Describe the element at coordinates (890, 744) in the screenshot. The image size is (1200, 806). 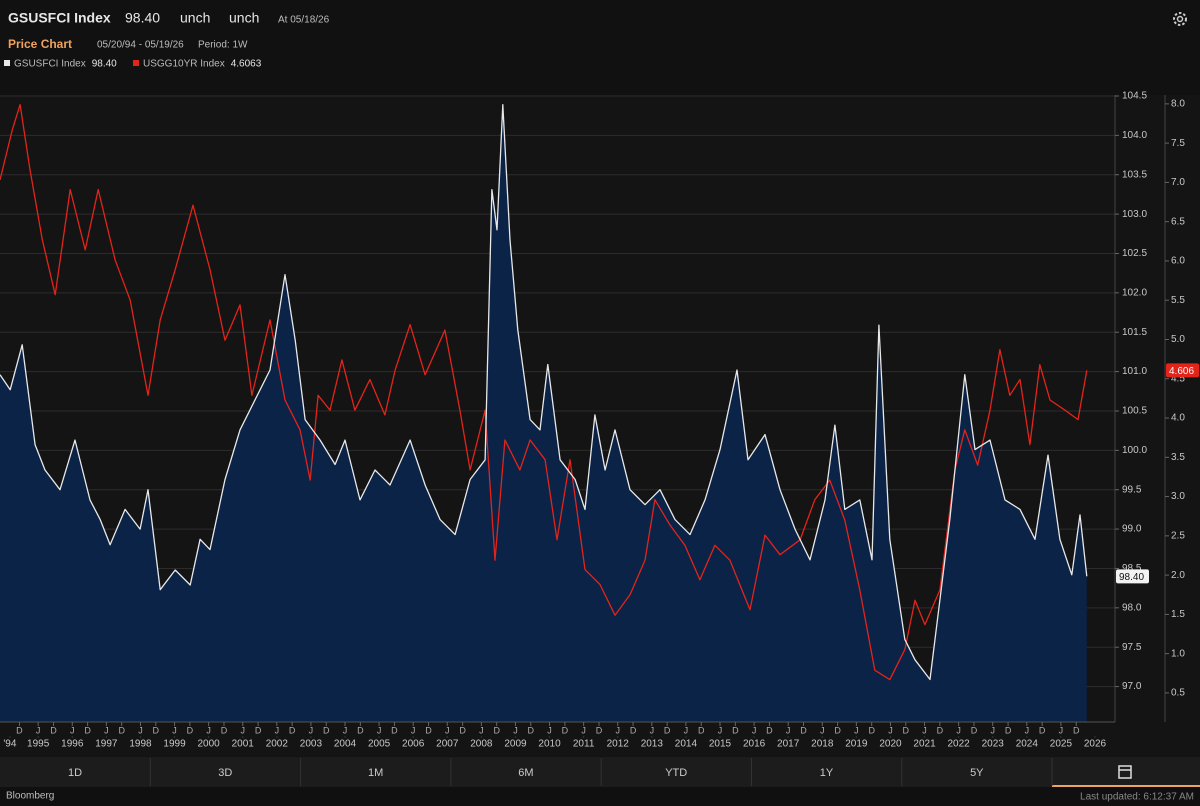
I see `x-tick-label: 2020` at that location.